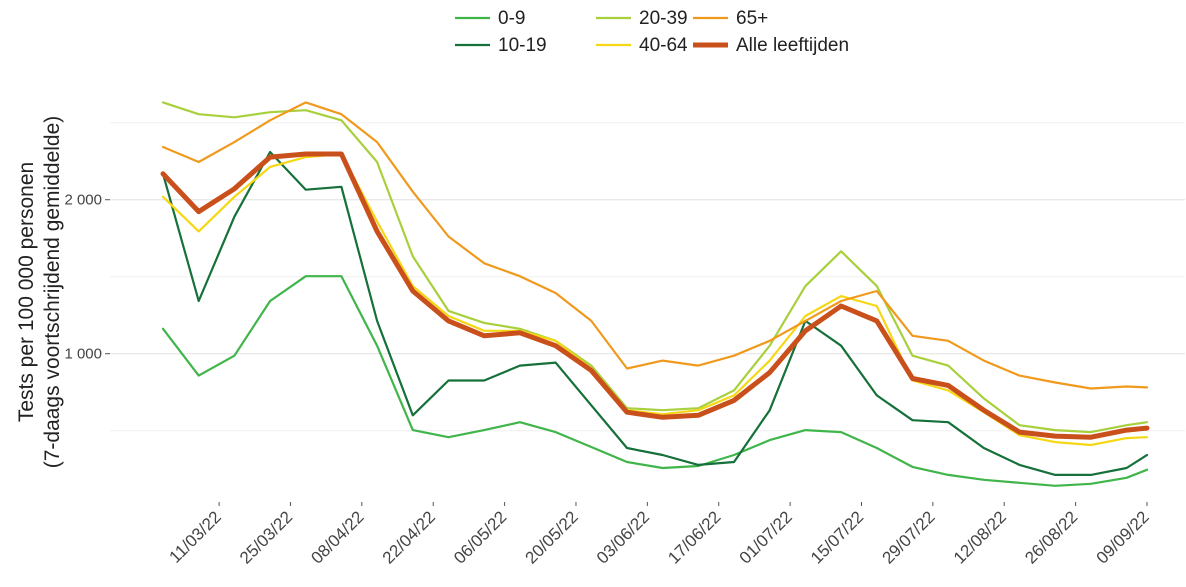  Describe the element at coordinates (26, 292) in the screenshot. I see `y-axis-title: Tests per 100 000 personen` at that location.